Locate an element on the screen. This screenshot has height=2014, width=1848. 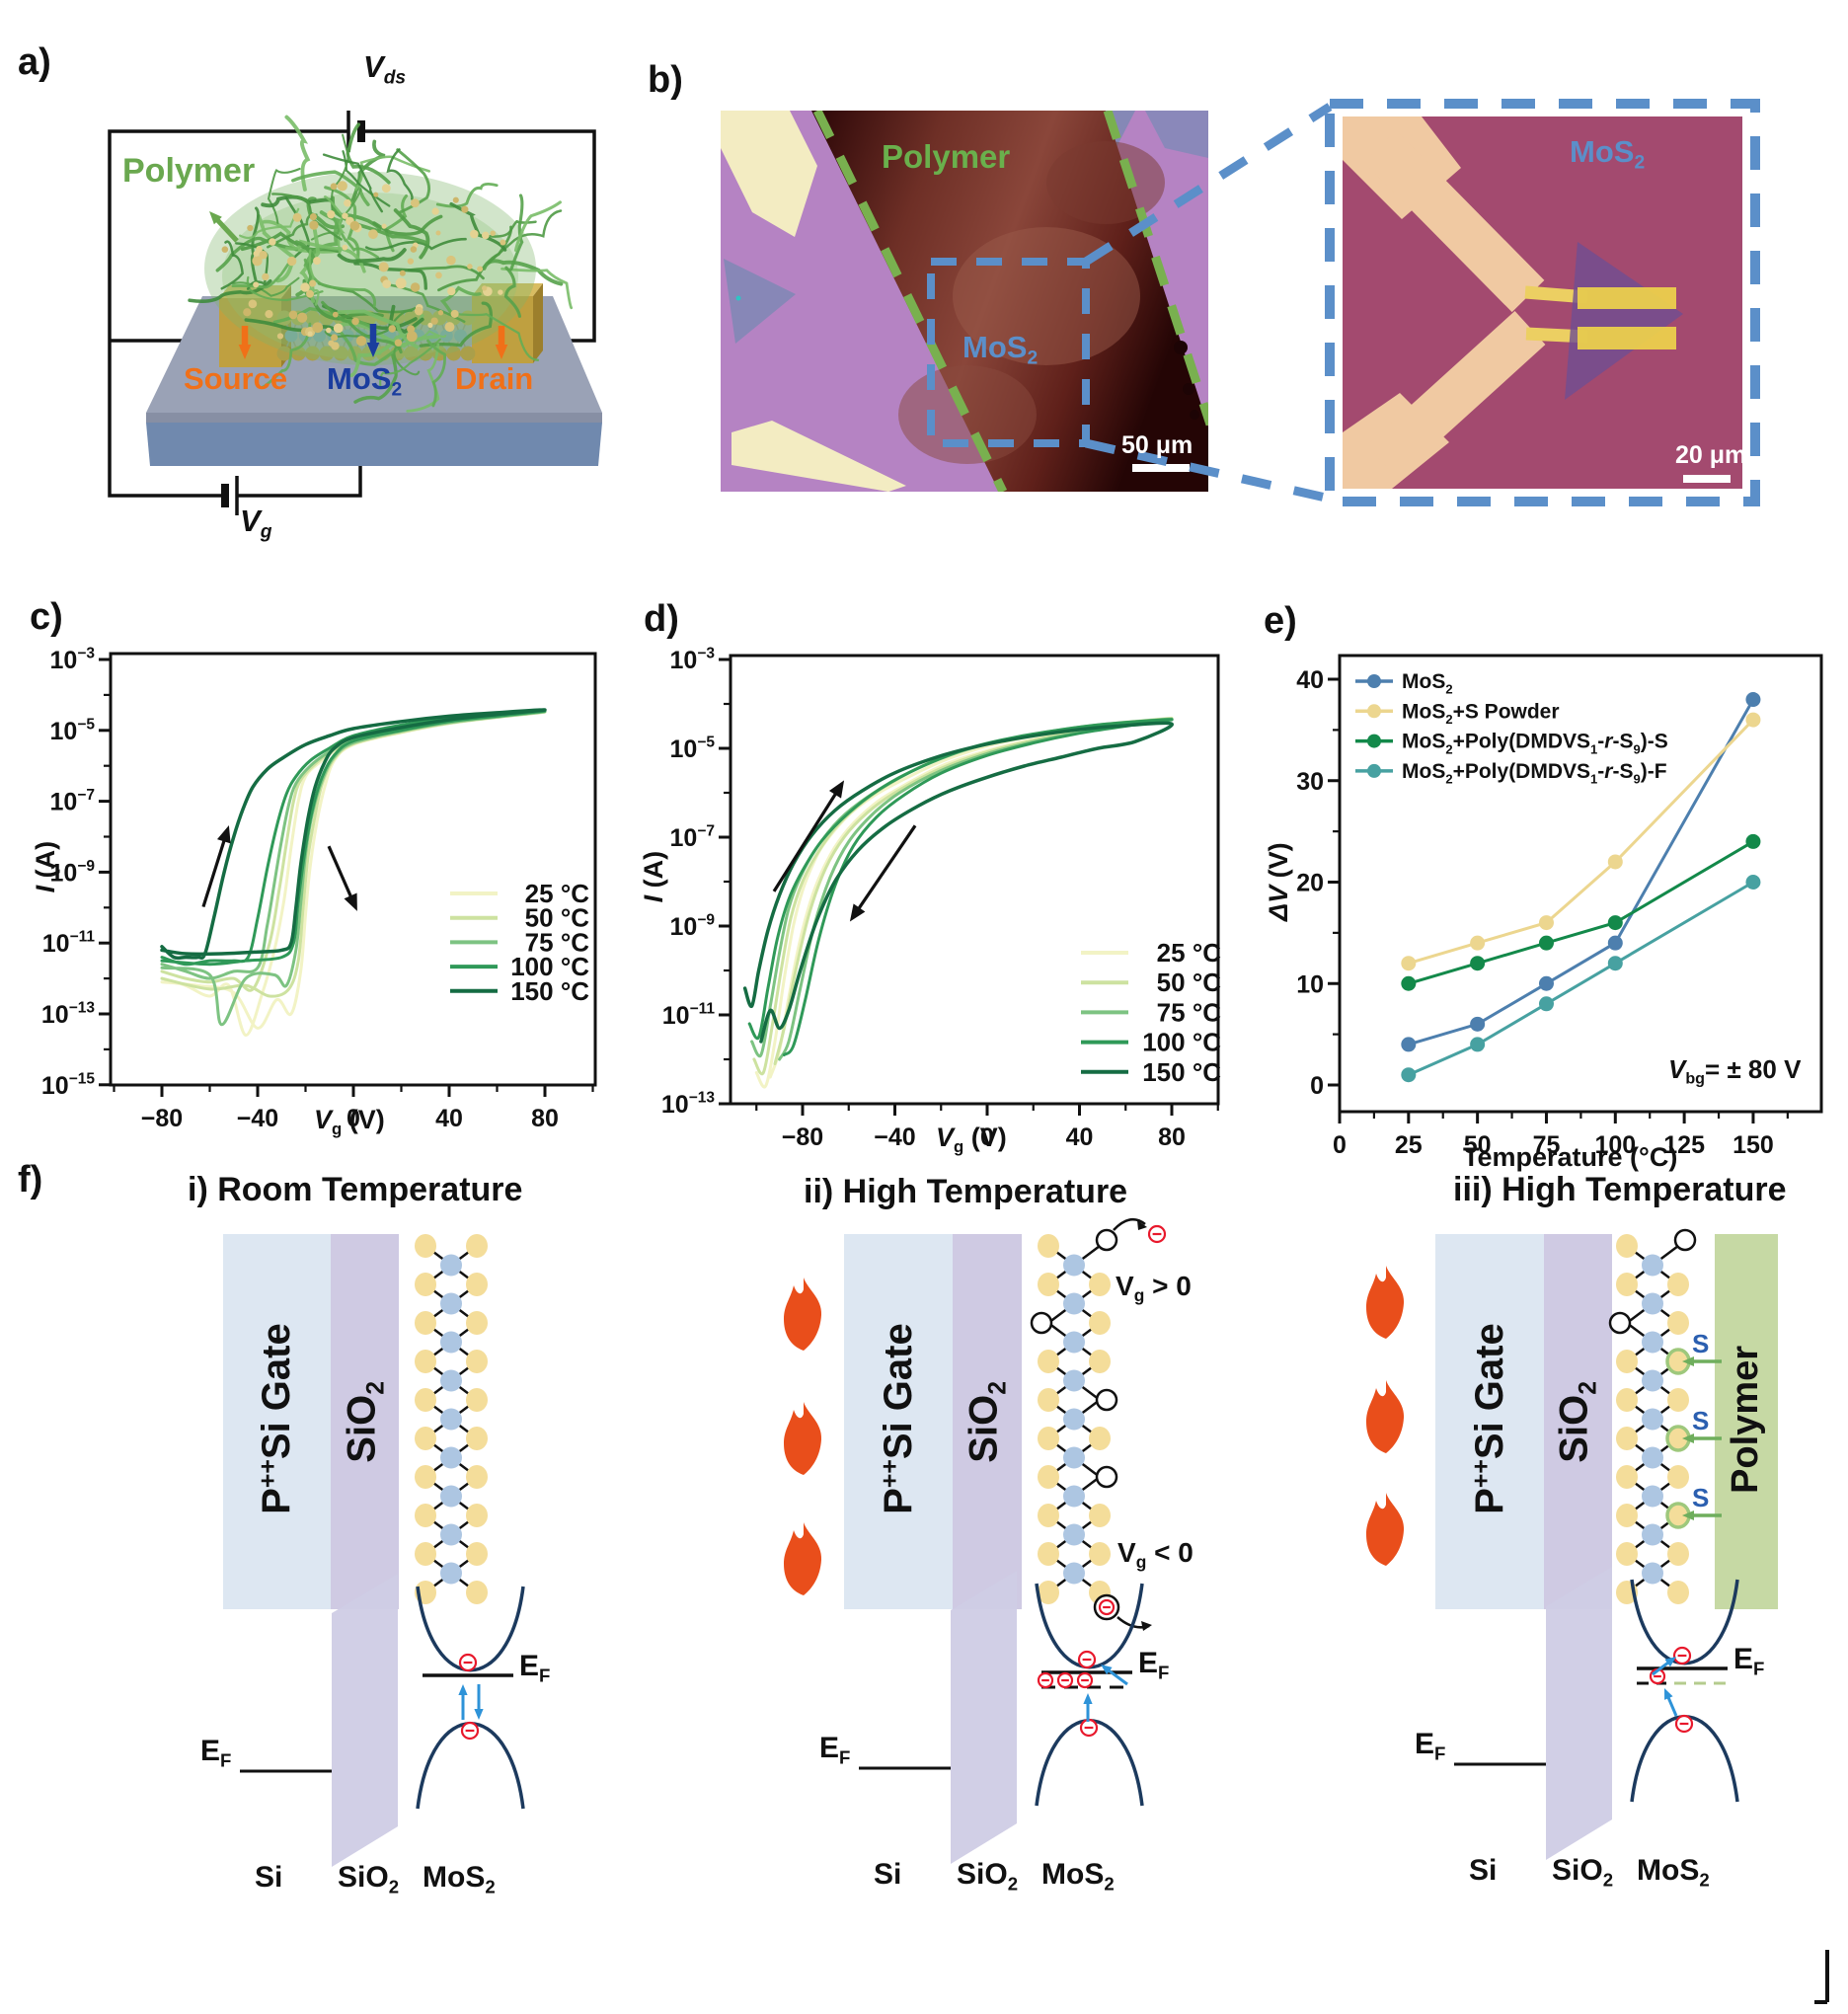
svg-text: MoS2 is located at coordinates (1427, 683).